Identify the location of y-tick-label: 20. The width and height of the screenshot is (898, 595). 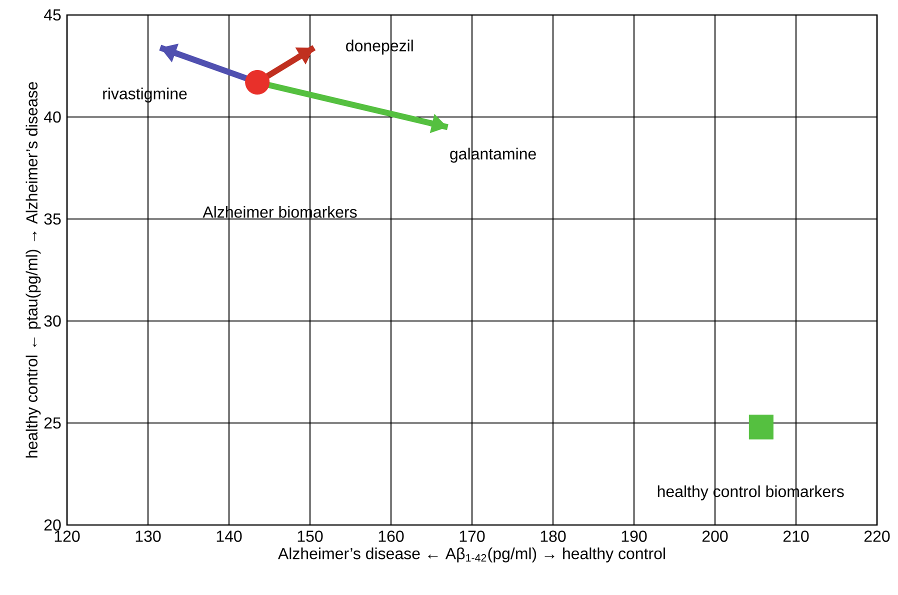
(52, 525).